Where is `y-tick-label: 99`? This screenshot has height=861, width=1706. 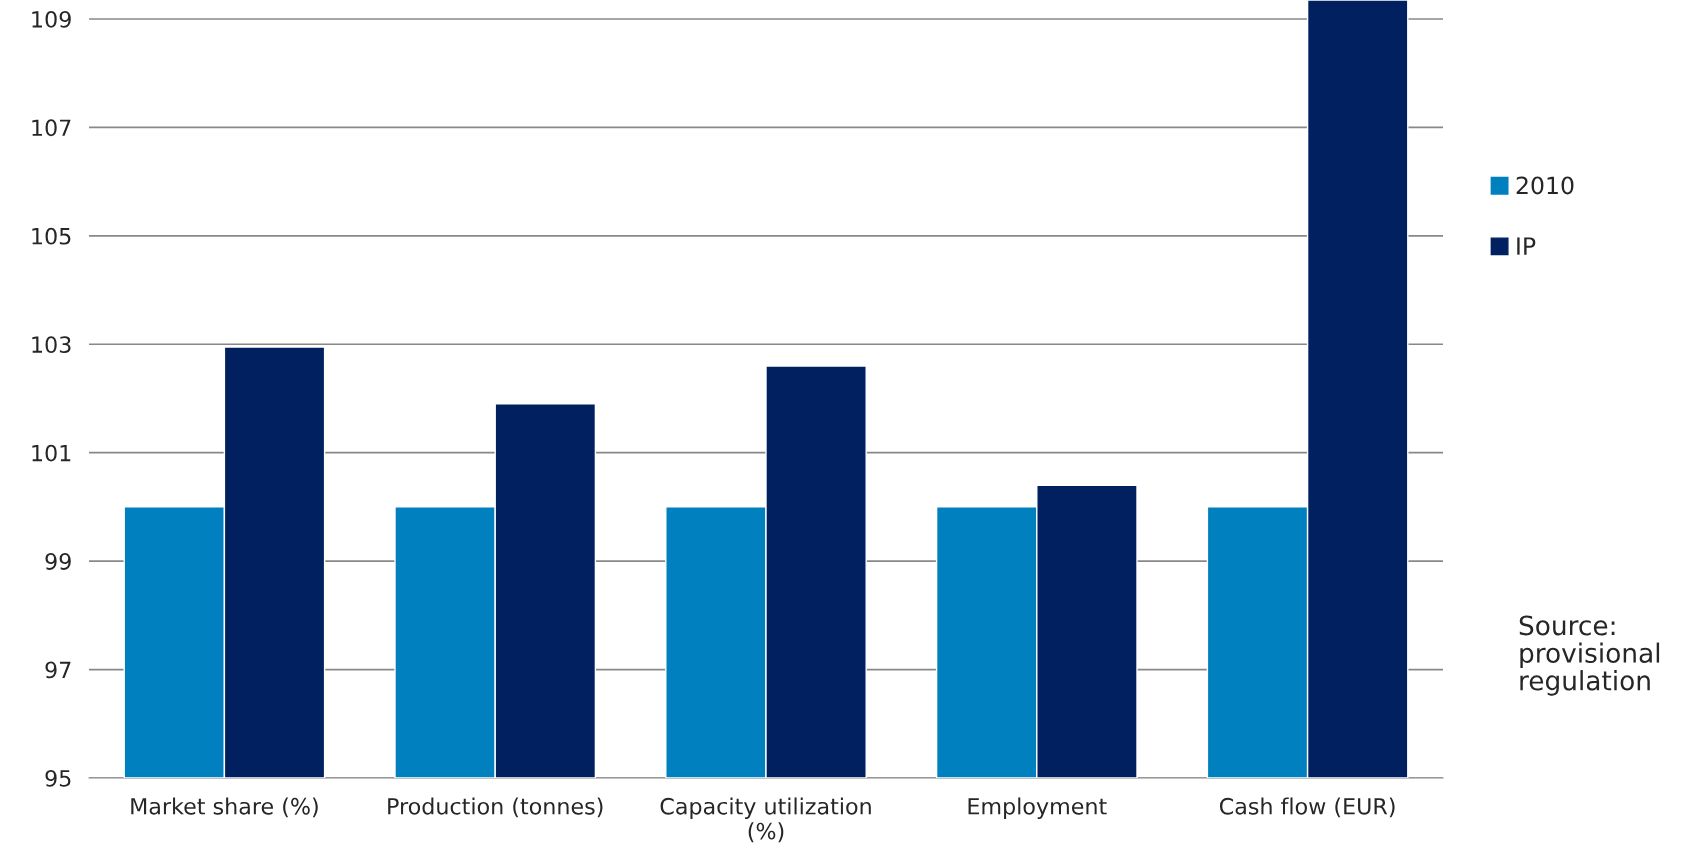 y-tick-label: 99 is located at coordinates (58, 561).